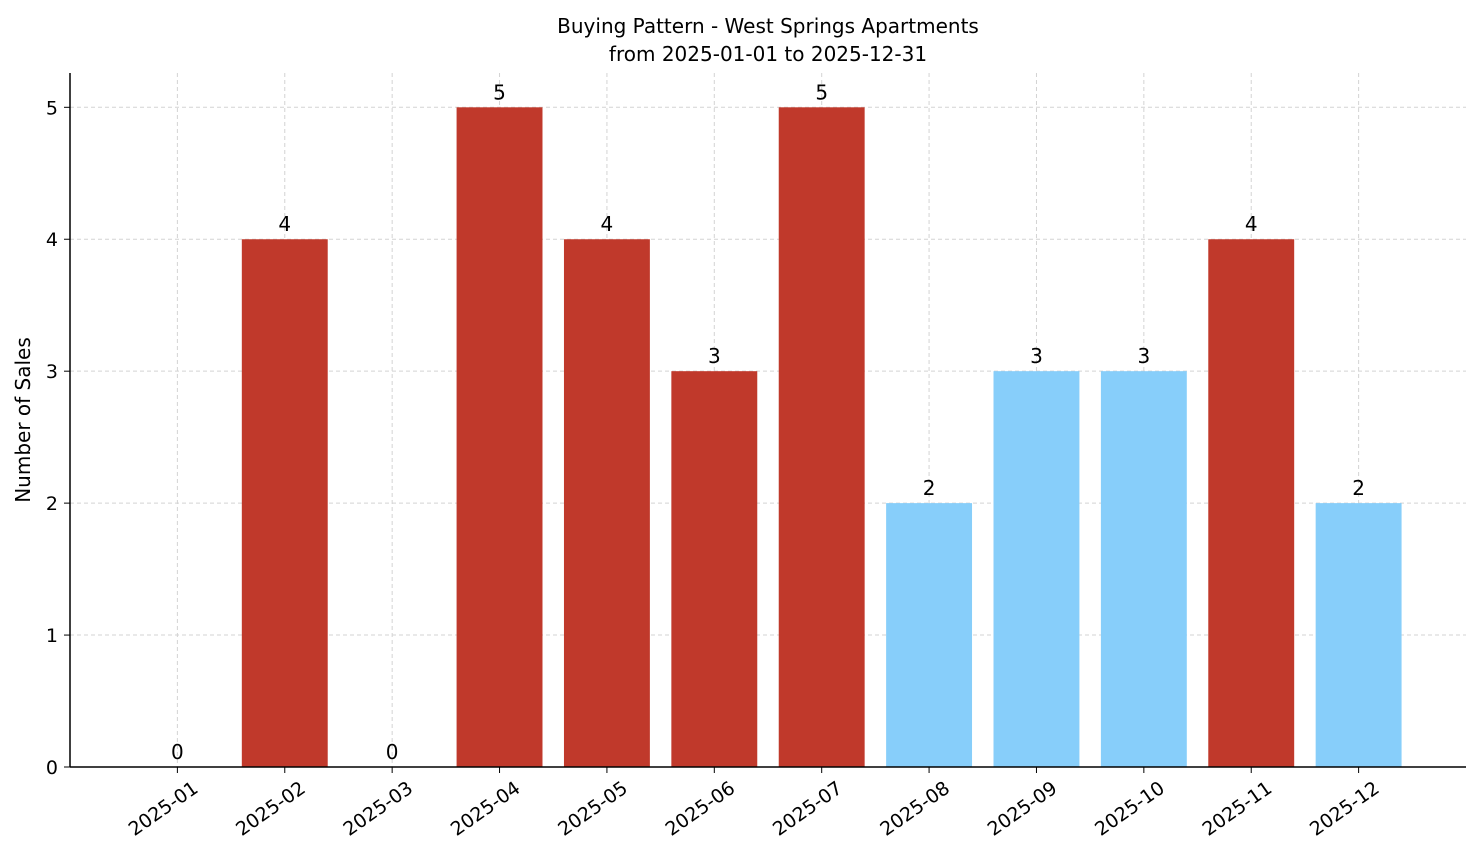  Describe the element at coordinates (1130, 809) in the screenshot. I see `x-tick-label: 2025-10` at that location.